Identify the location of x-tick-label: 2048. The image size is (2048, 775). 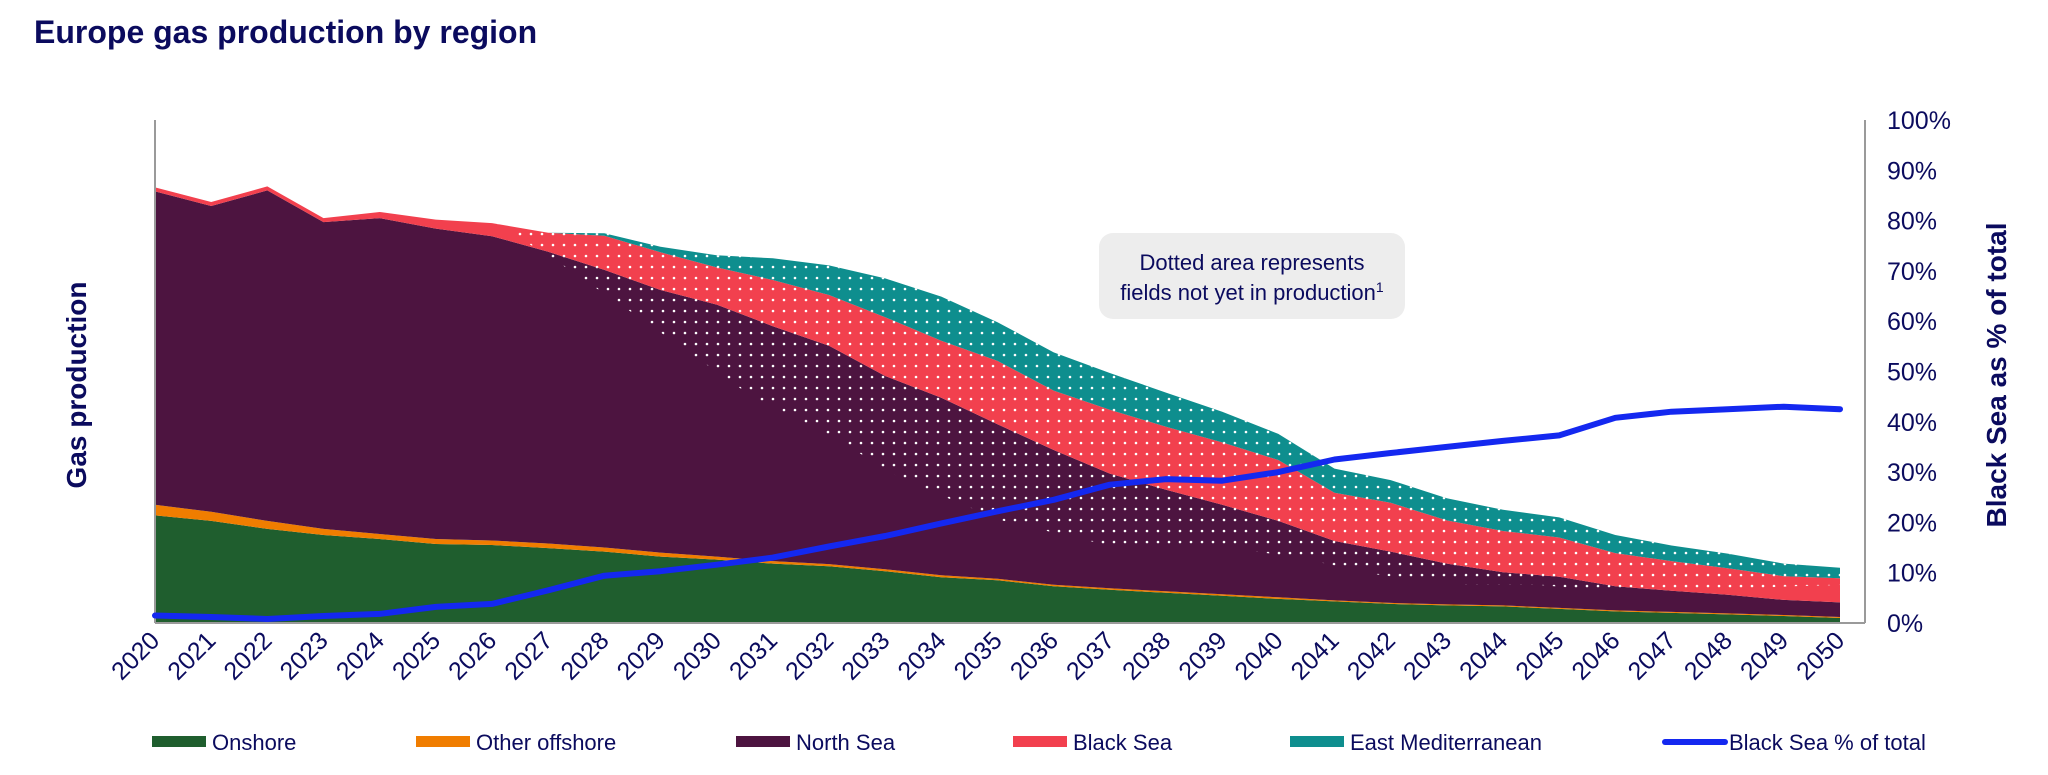
(1708, 655).